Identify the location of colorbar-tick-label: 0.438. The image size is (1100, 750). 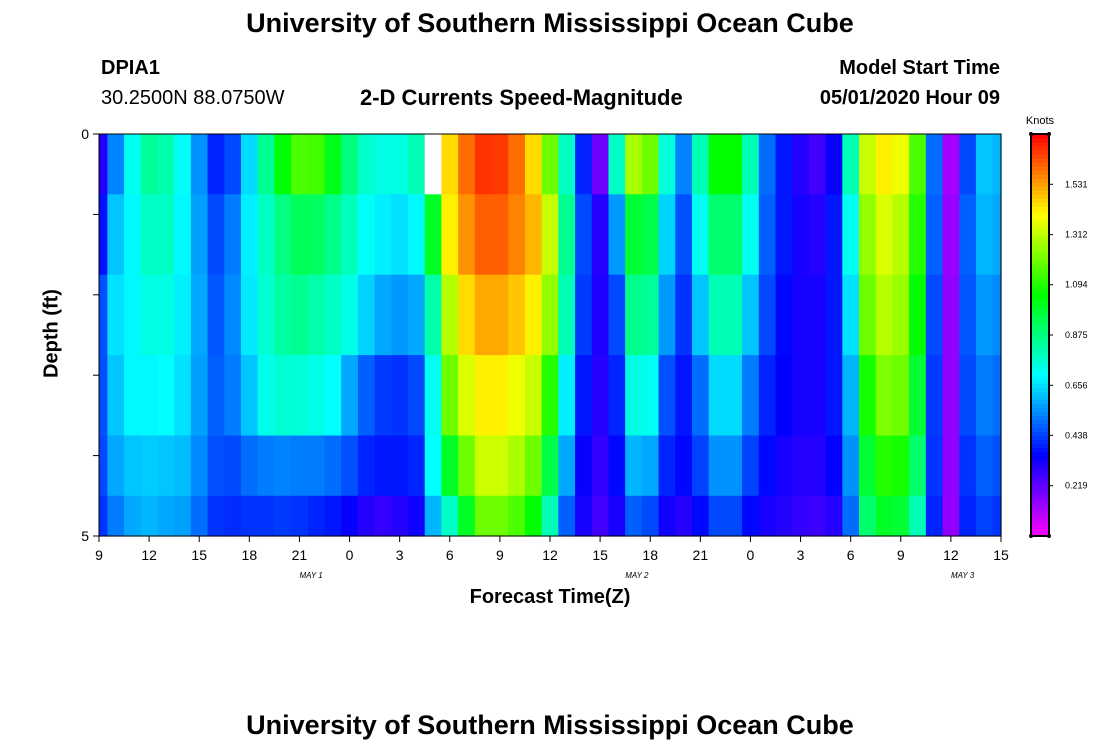
(1076, 435).